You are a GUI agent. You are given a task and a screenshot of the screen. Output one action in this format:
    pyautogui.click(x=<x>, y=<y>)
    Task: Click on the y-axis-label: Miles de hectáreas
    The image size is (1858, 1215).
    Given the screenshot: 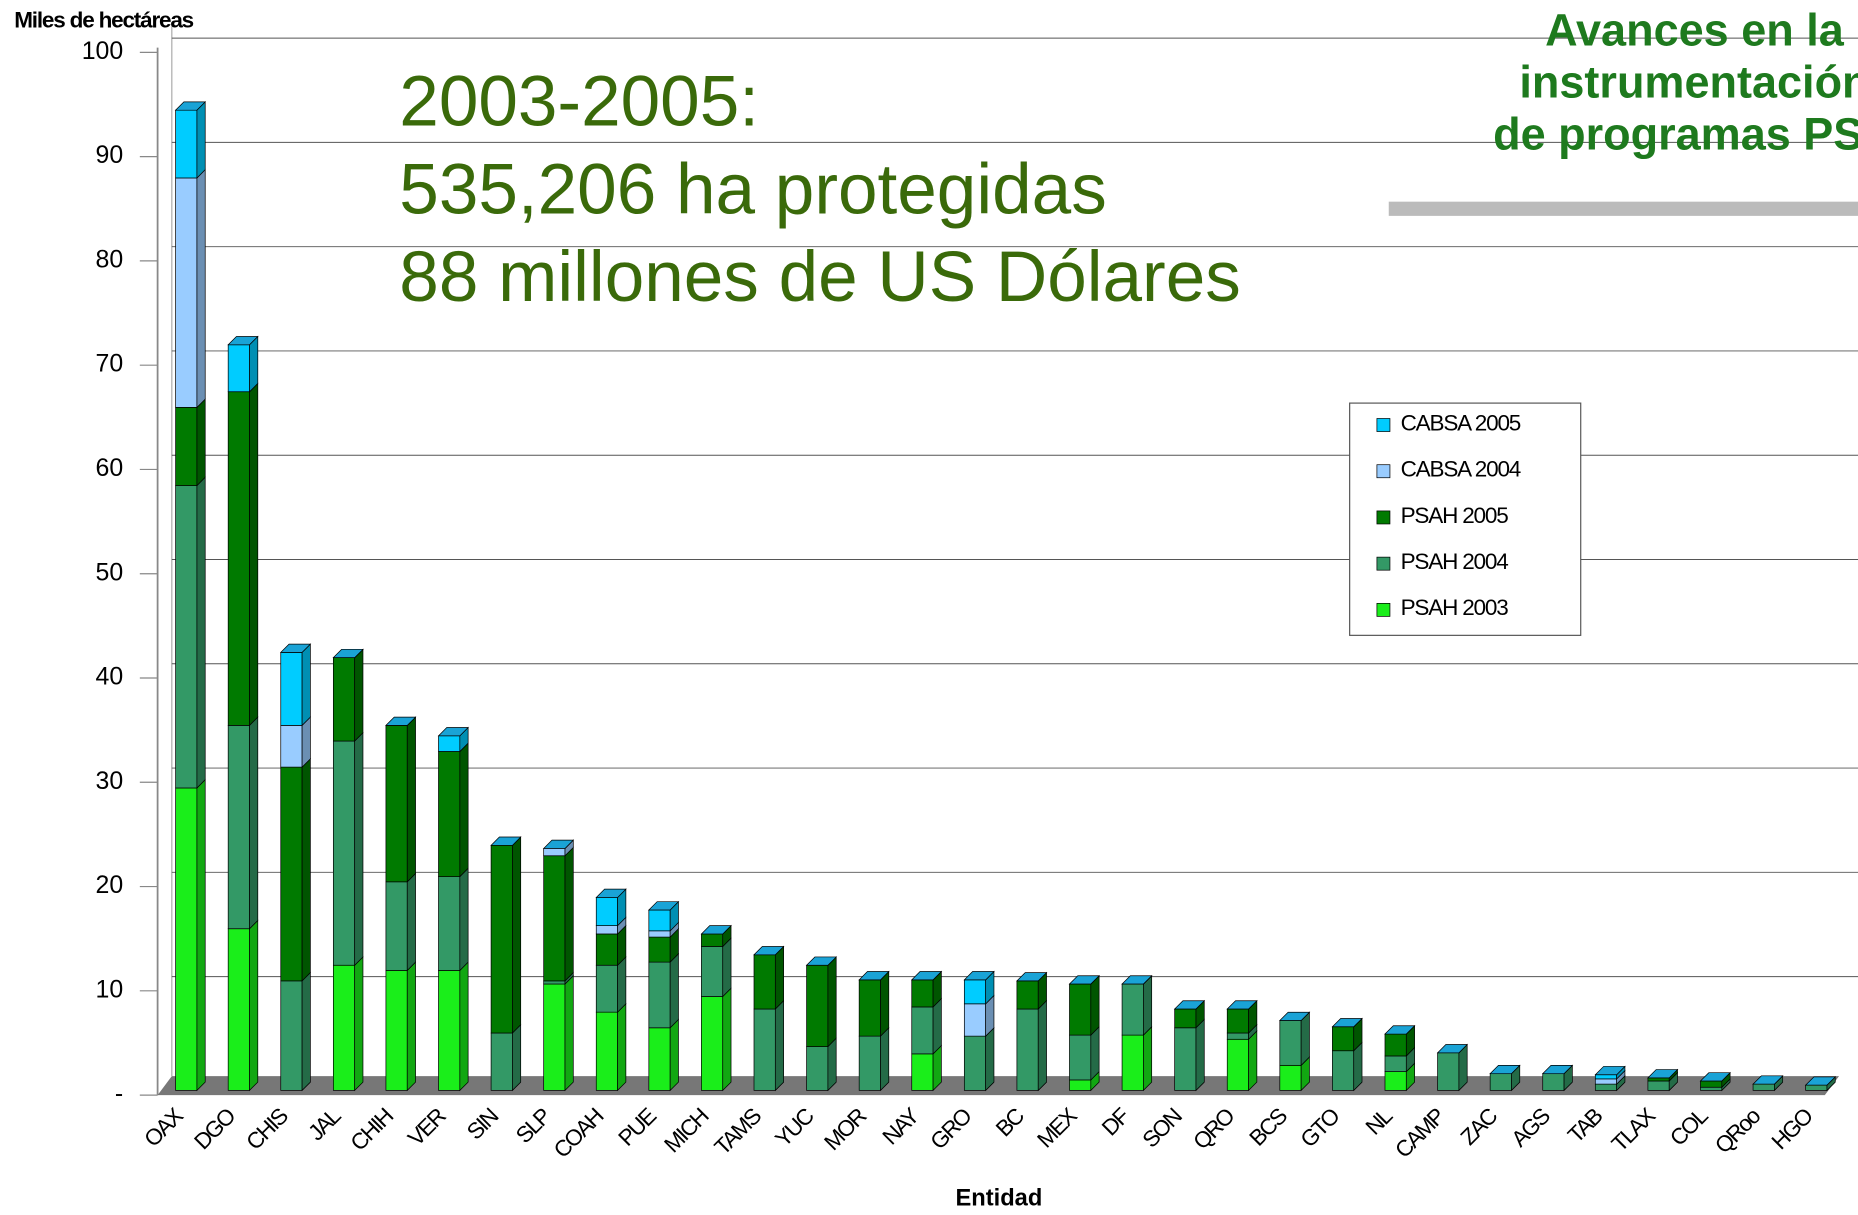 What is the action you would take?
    pyautogui.click(x=103, y=19)
    